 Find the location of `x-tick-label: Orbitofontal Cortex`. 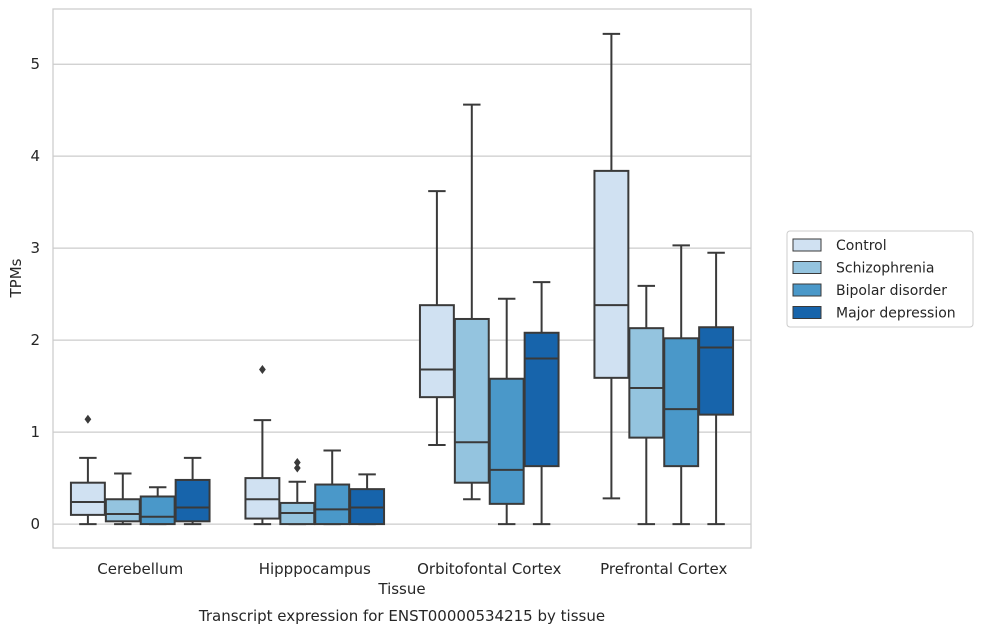

x-tick-label: Orbitofontal Cortex is located at coordinates (489, 569).